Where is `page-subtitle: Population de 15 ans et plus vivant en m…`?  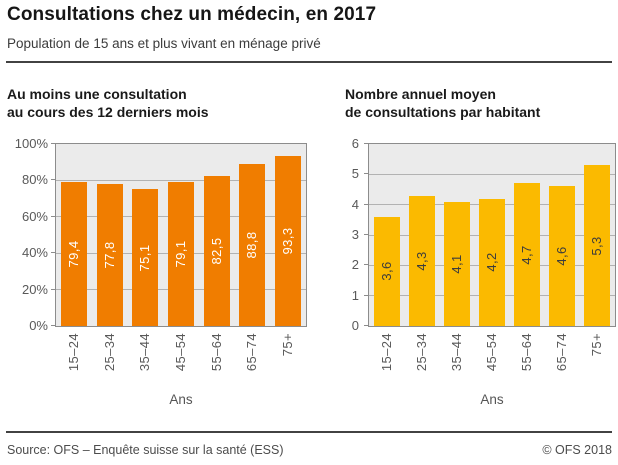
page-subtitle: Population de 15 ans et plus vivant en m… is located at coordinates (164, 43).